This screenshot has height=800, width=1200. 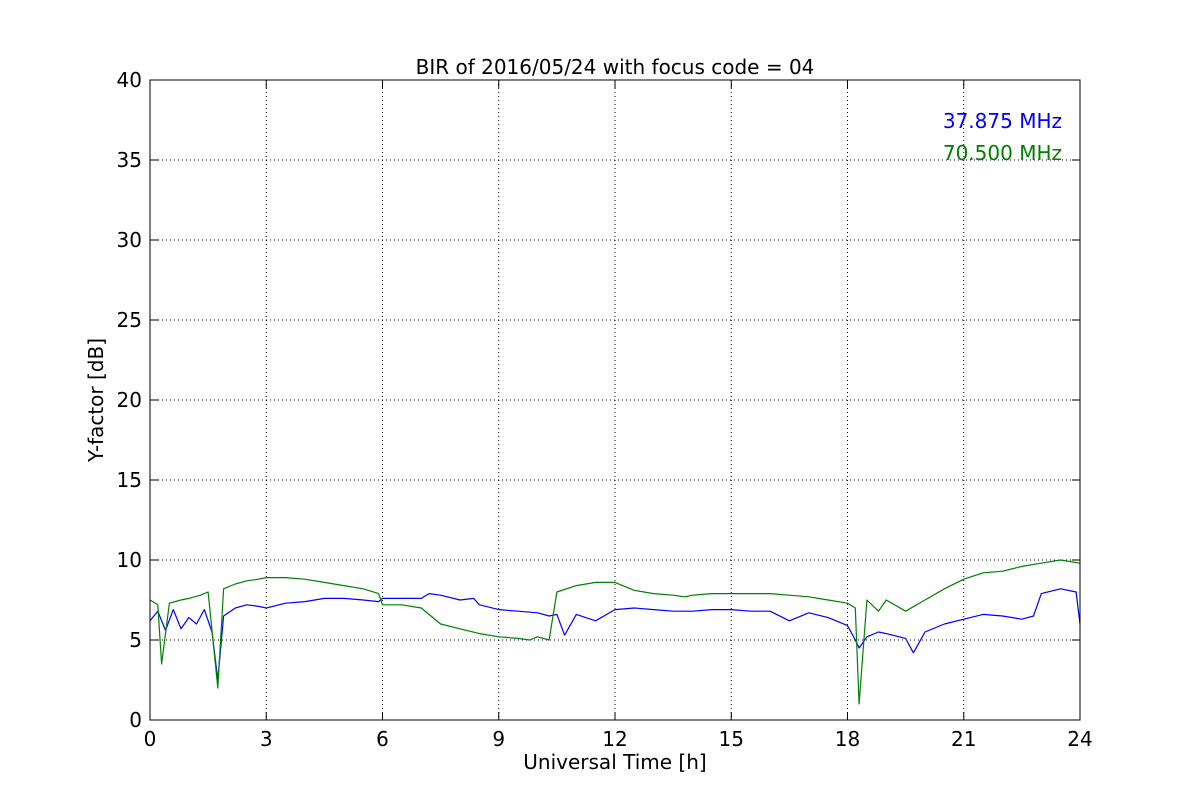 What do you see at coordinates (614, 739) in the screenshot?
I see `x-tick-label: 12` at bounding box center [614, 739].